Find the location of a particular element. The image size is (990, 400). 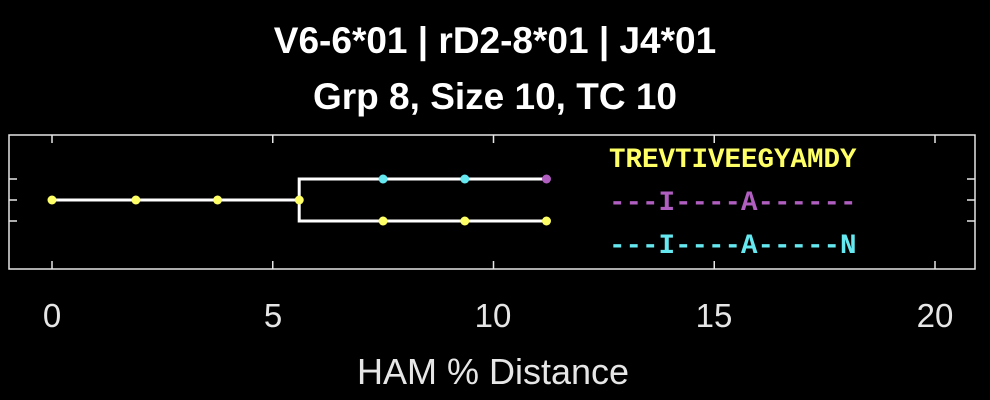

sequence-label: ---I----A-----N is located at coordinates (733, 246).